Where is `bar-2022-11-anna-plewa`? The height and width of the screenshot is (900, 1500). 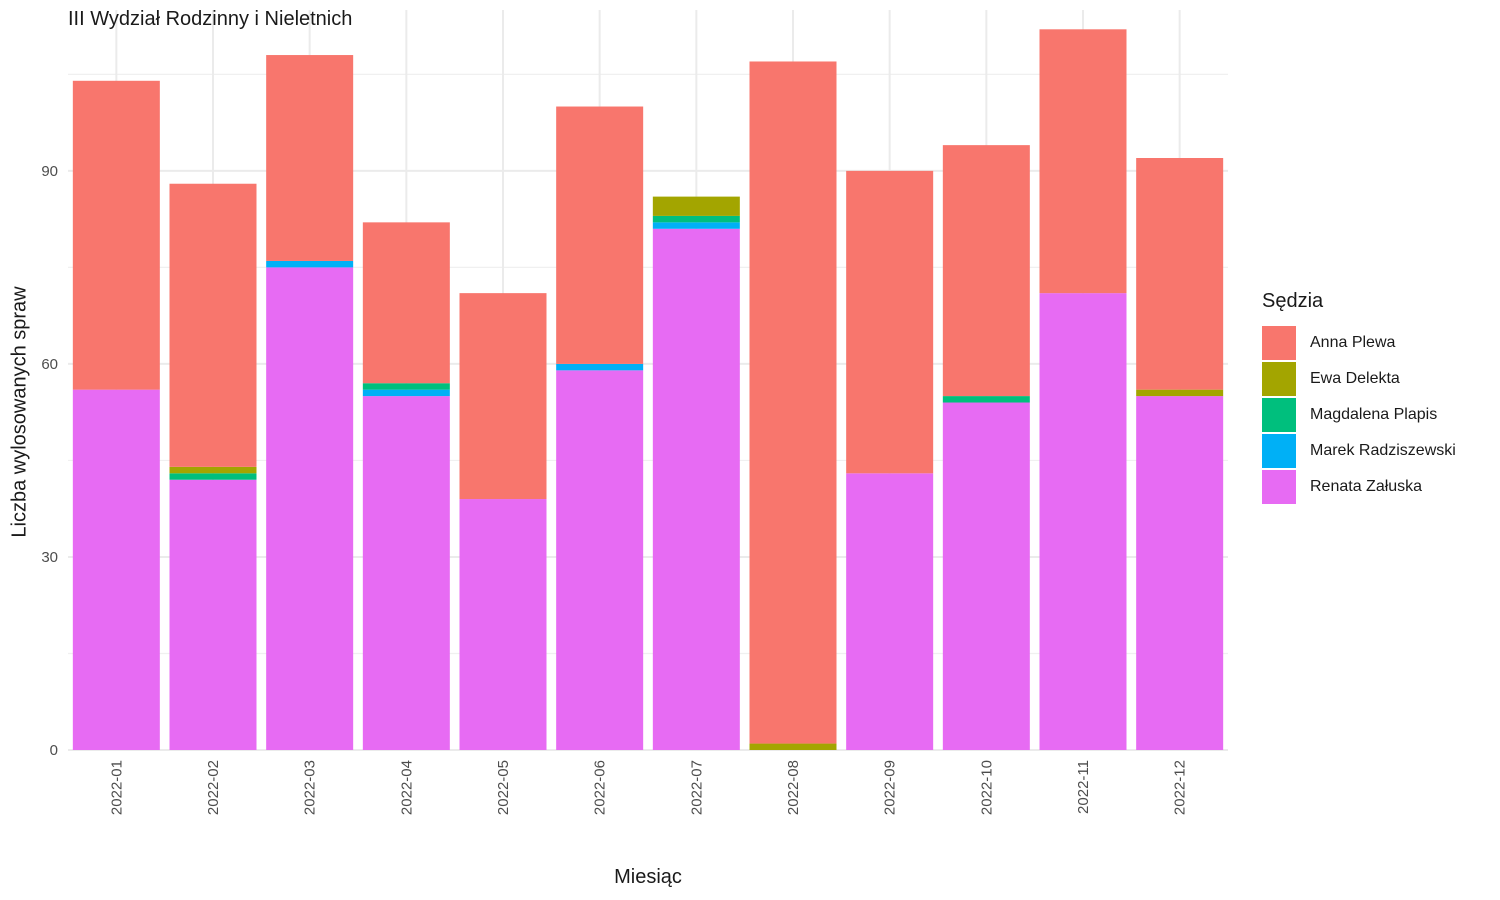 bar-2022-11-anna-plewa is located at coordinates (1083, 161).